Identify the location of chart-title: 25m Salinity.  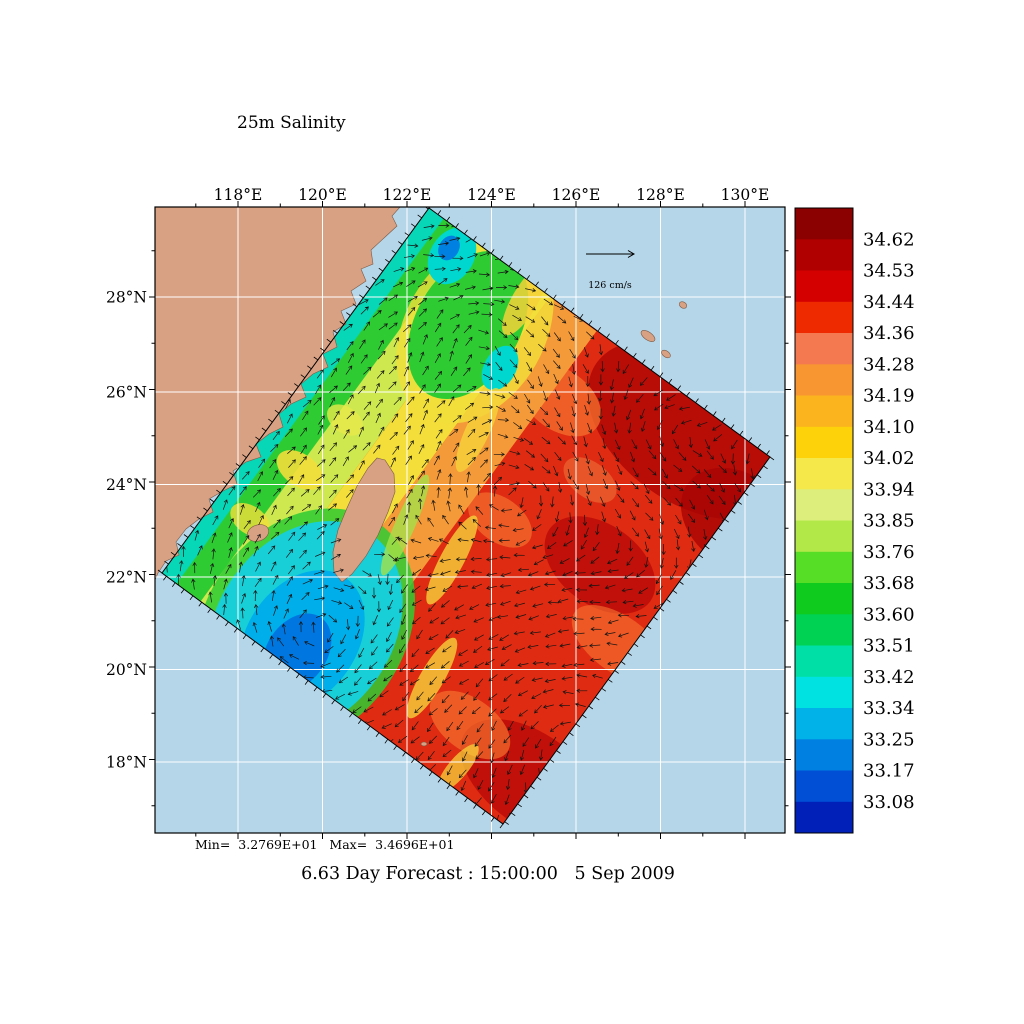
(291, 123).